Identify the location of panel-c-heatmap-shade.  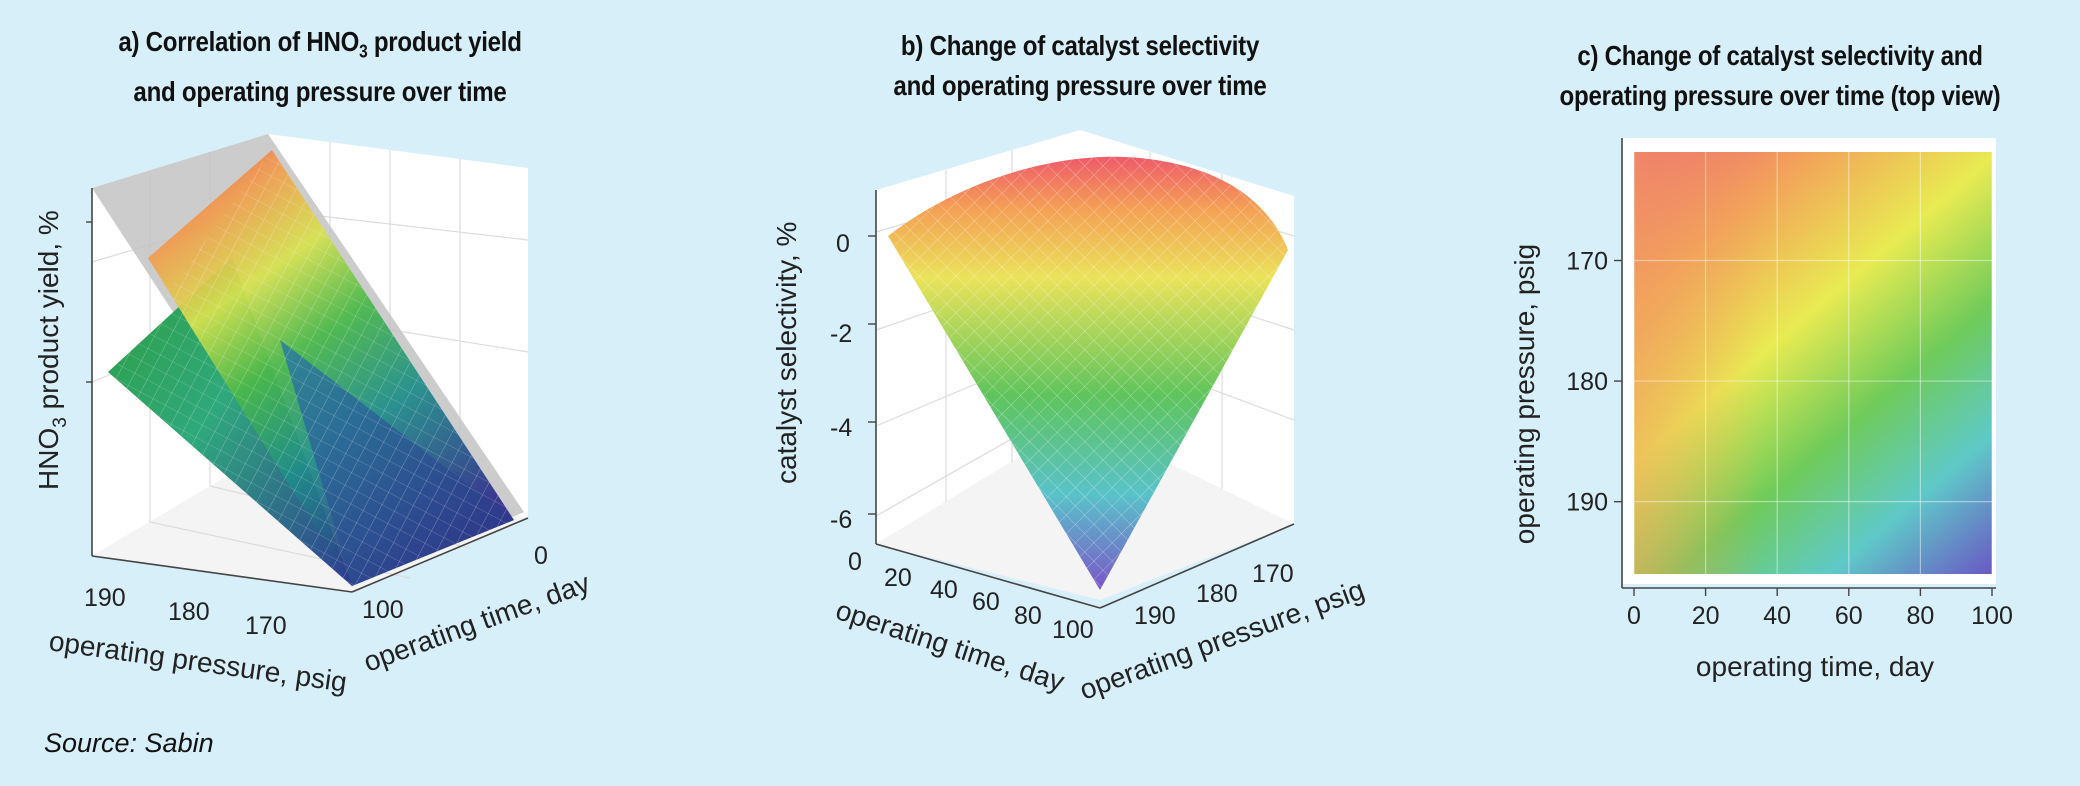
(1813, 363).